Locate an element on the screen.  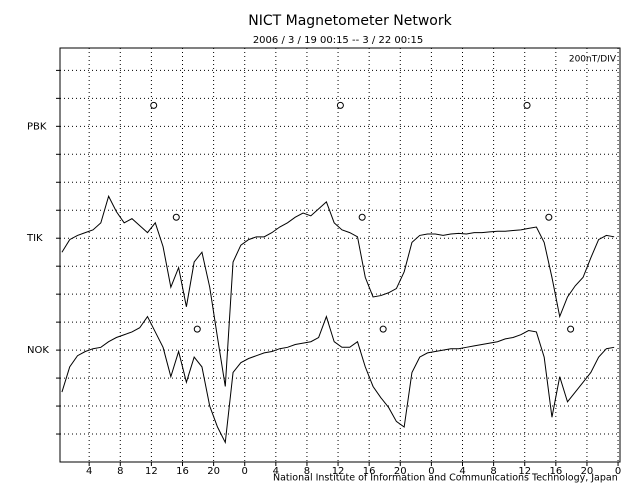
y-tick-label: TIK is located at coordinates (34, 238).